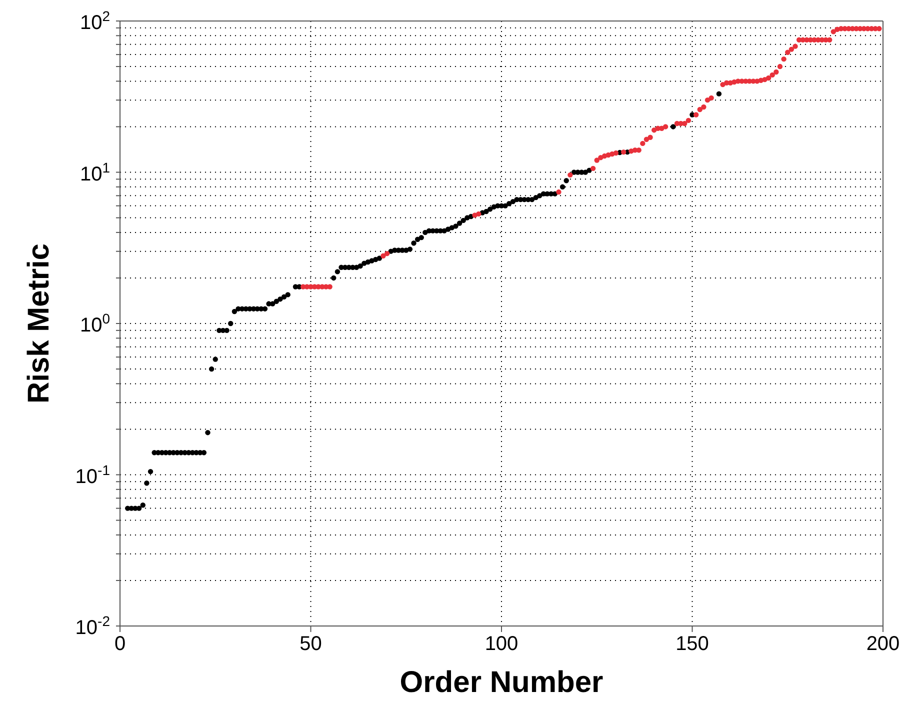  I want to click on x-tick-label: 50, so click(311, 644).